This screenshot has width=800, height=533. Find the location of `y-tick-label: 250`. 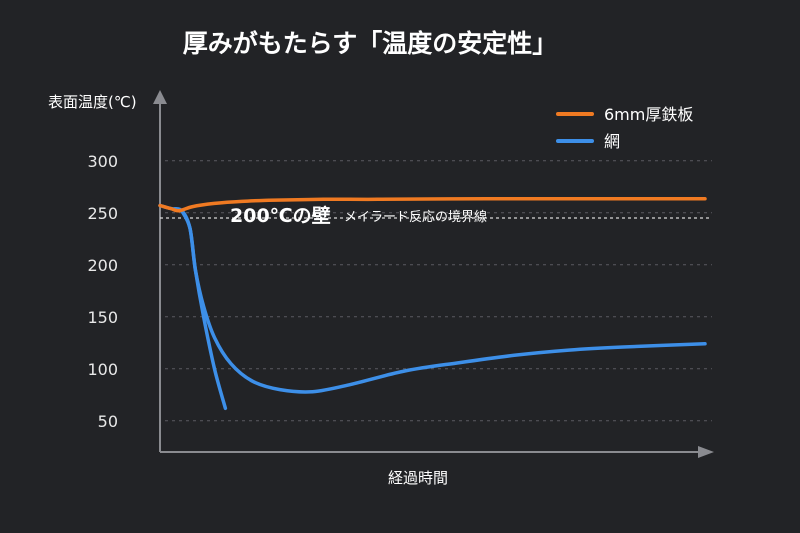

y-tick-label: 250 is located at coordinates (102, 213).